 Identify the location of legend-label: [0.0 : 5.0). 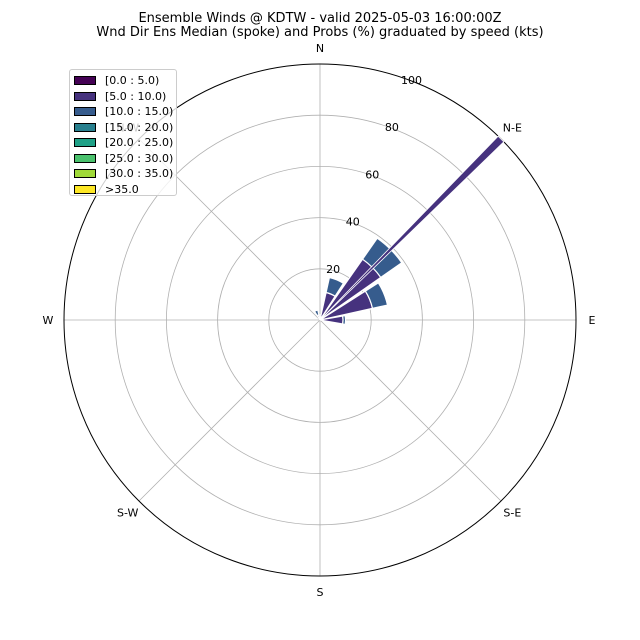
(132, 81).